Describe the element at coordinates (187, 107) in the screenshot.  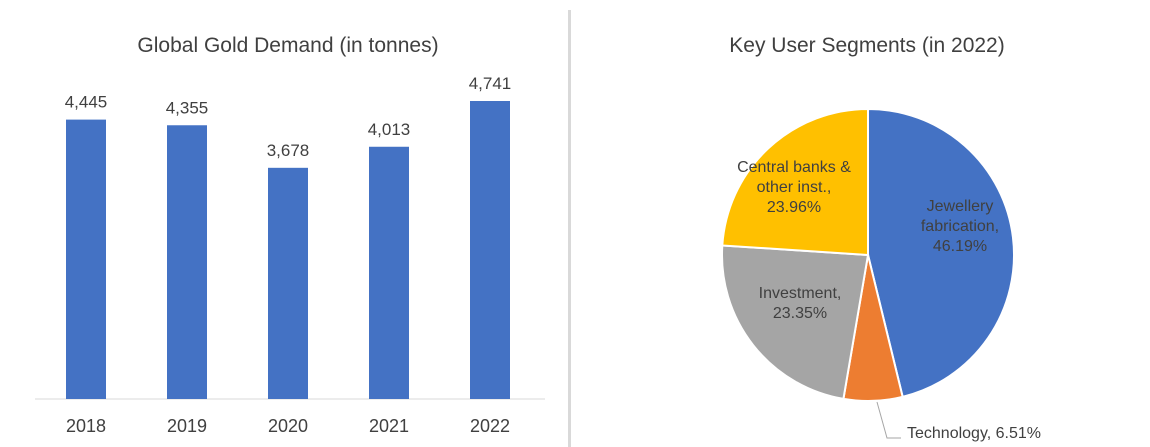
I see `data-label: 4,355` at that location.